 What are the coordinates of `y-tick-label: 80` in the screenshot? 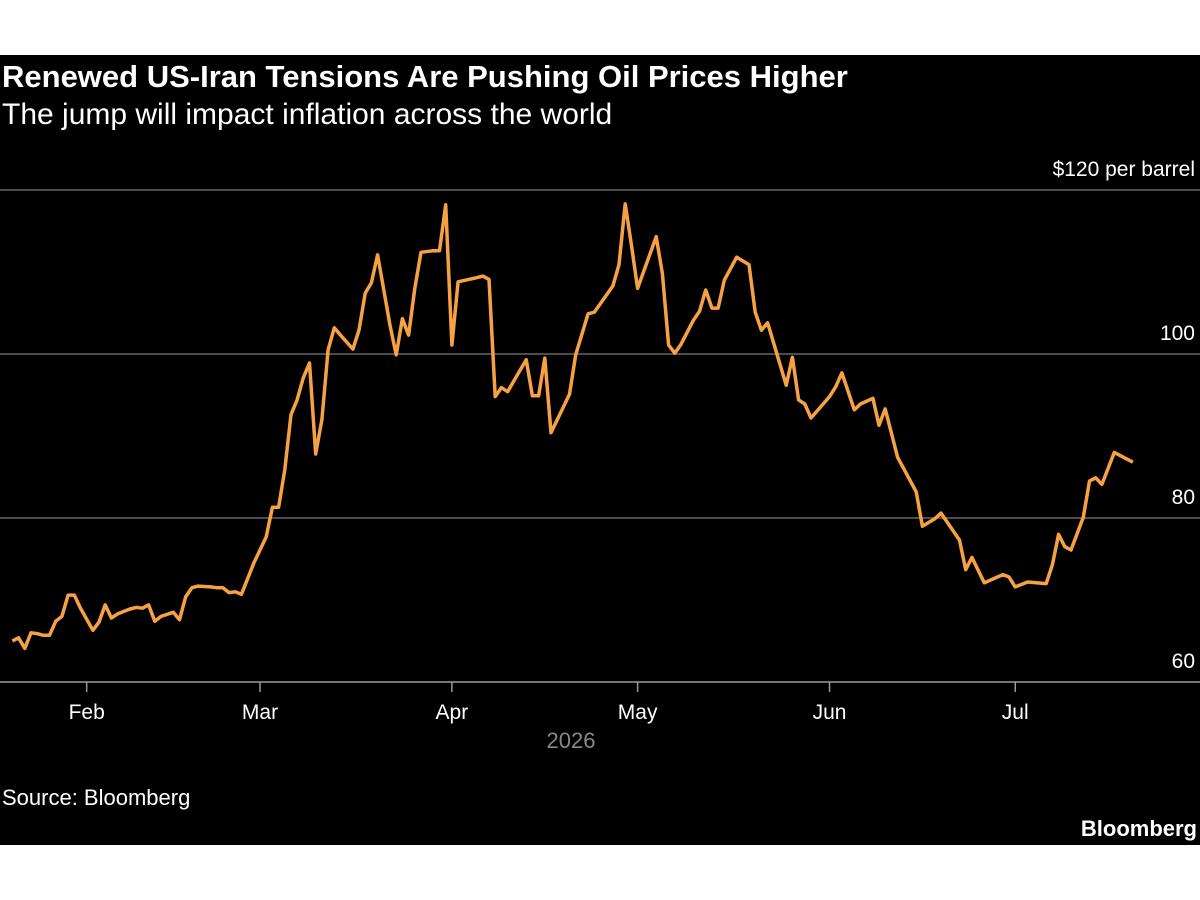 It's located at (1183, 497).